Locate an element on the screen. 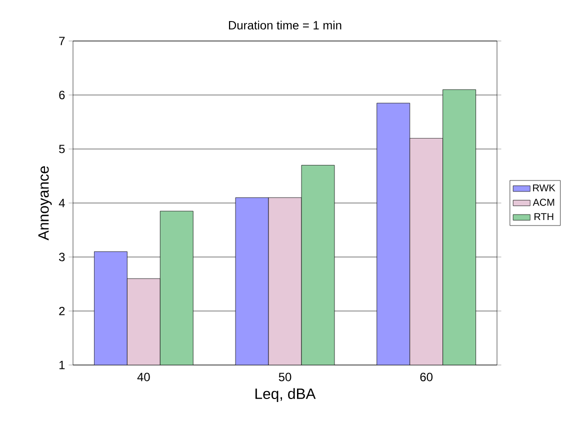 This screenshot has width=566, height=443. y-tick-label: 6 is located at coordinates (62, 95).